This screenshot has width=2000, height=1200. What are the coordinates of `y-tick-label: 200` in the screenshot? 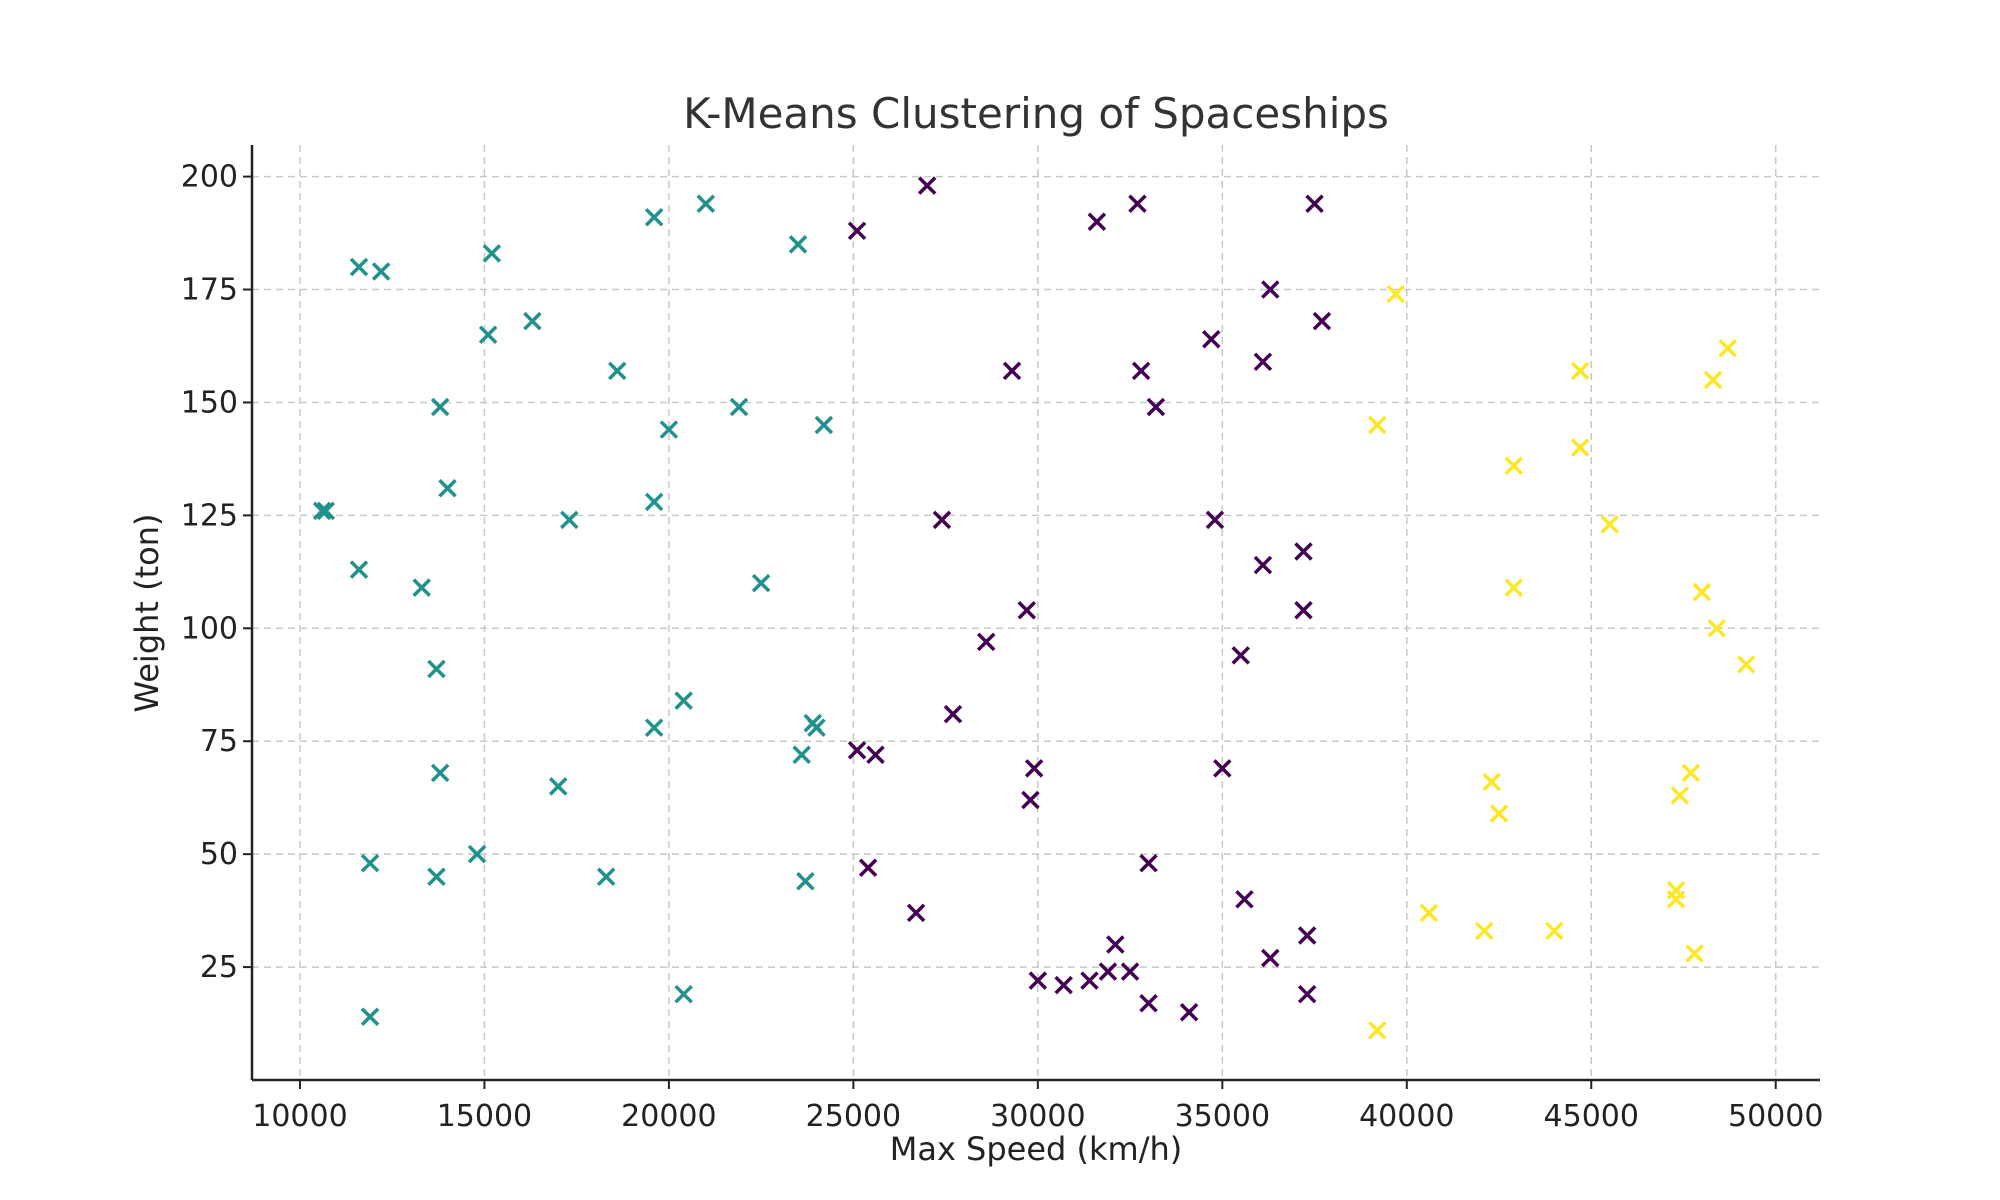 It's located at (209, 177).